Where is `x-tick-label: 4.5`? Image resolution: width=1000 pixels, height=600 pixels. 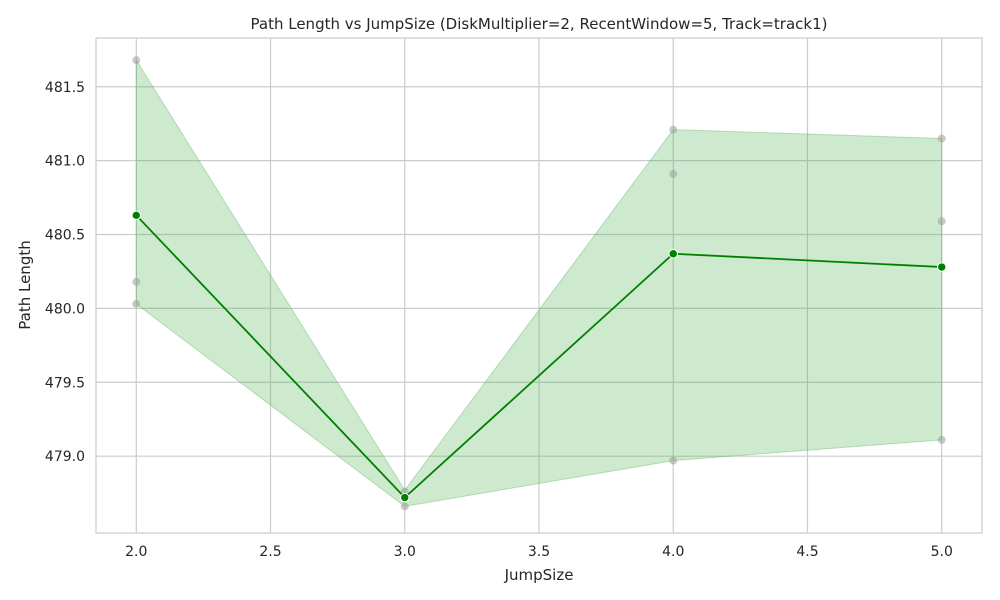
x-tick-label: 4.5 is located at coordinates (807, 552).